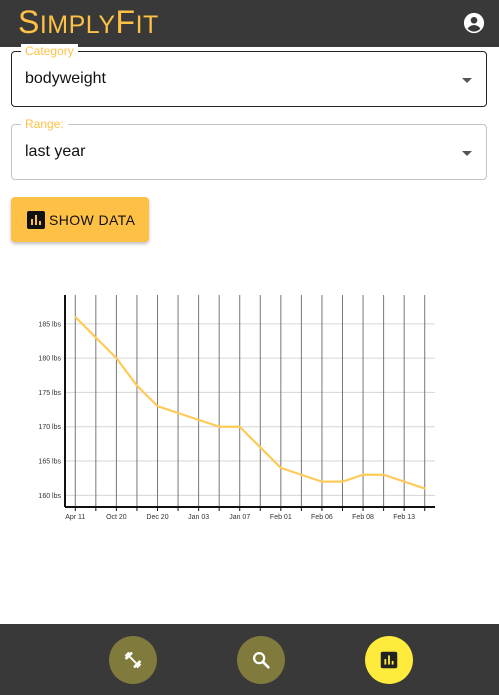 The width and height of the screenshot is (499, 695). I want to click on nav-search-button, so click(261, 660).